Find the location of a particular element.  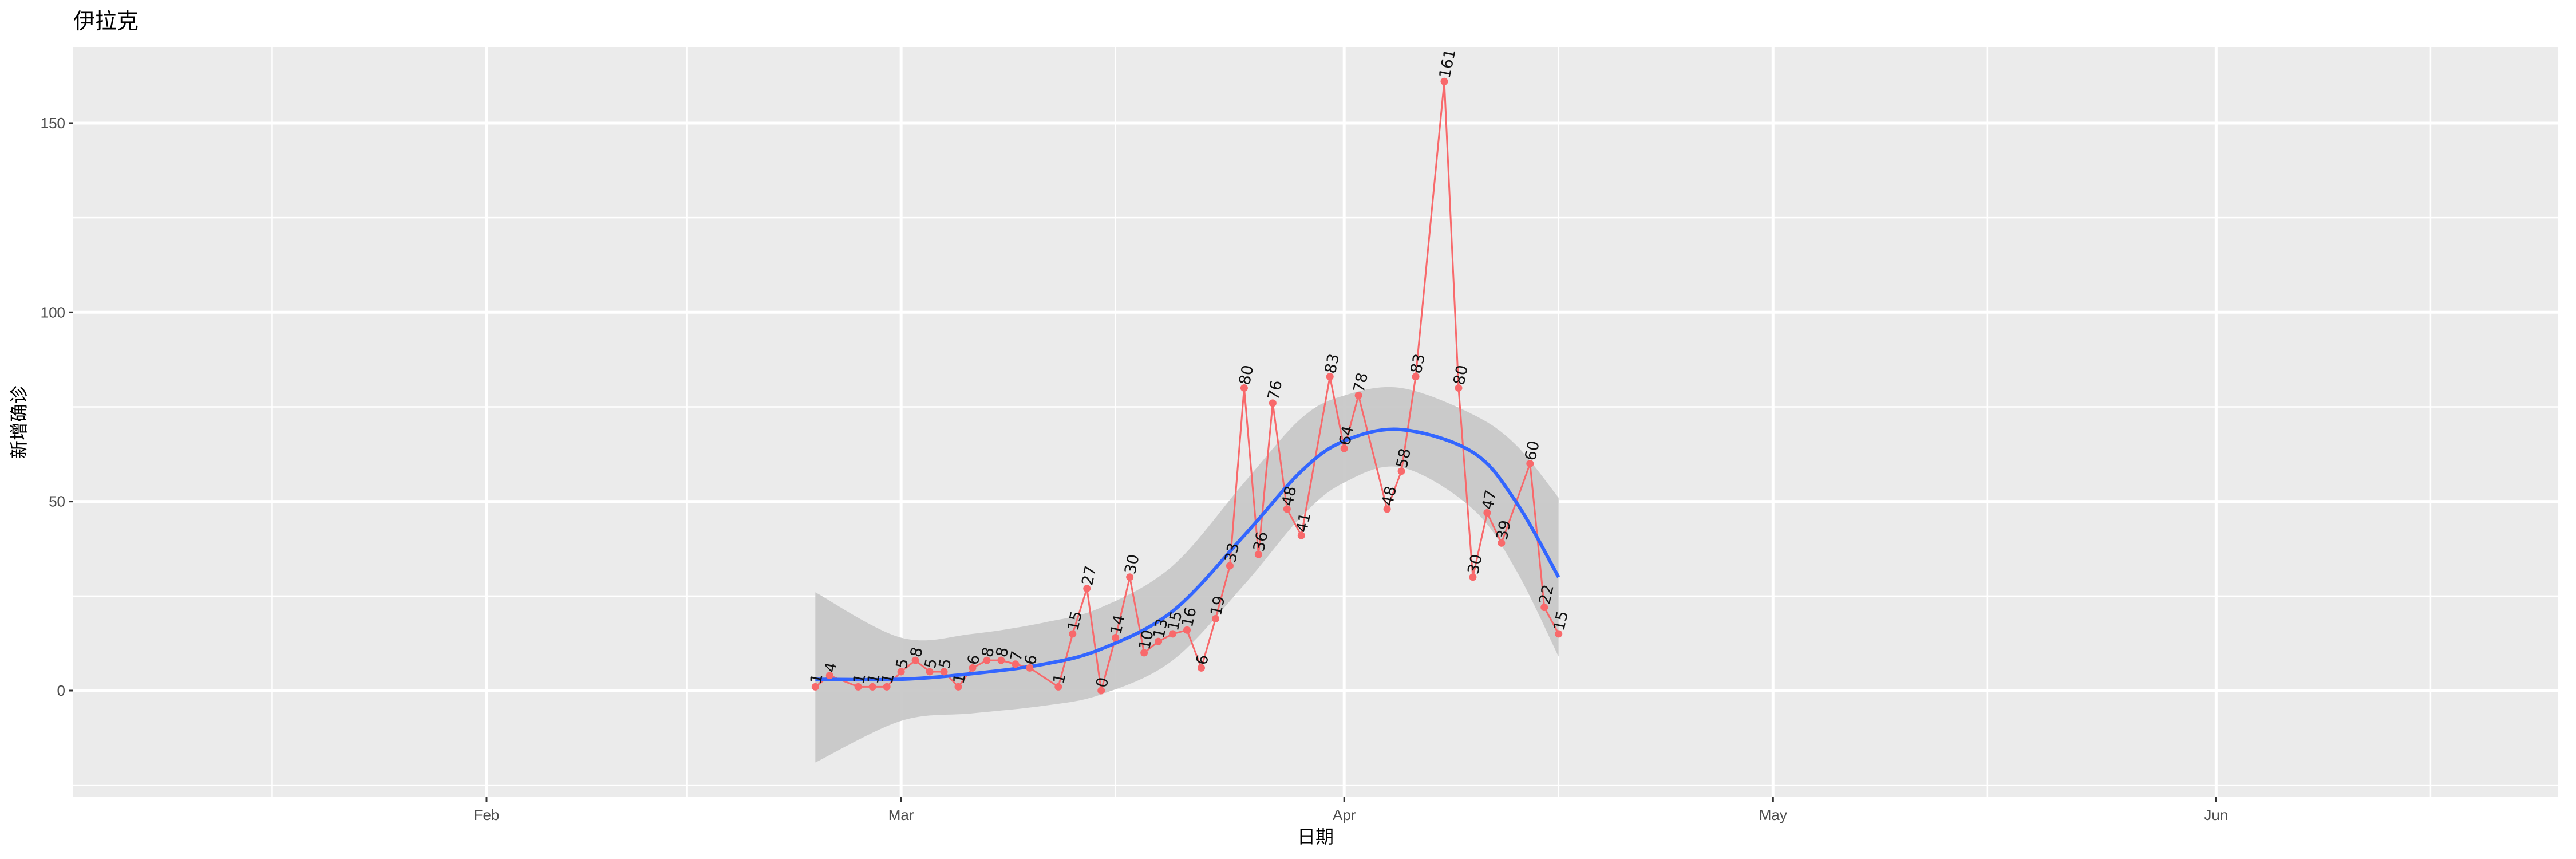

data-label: 47 is located at coordinates (1489, 499).